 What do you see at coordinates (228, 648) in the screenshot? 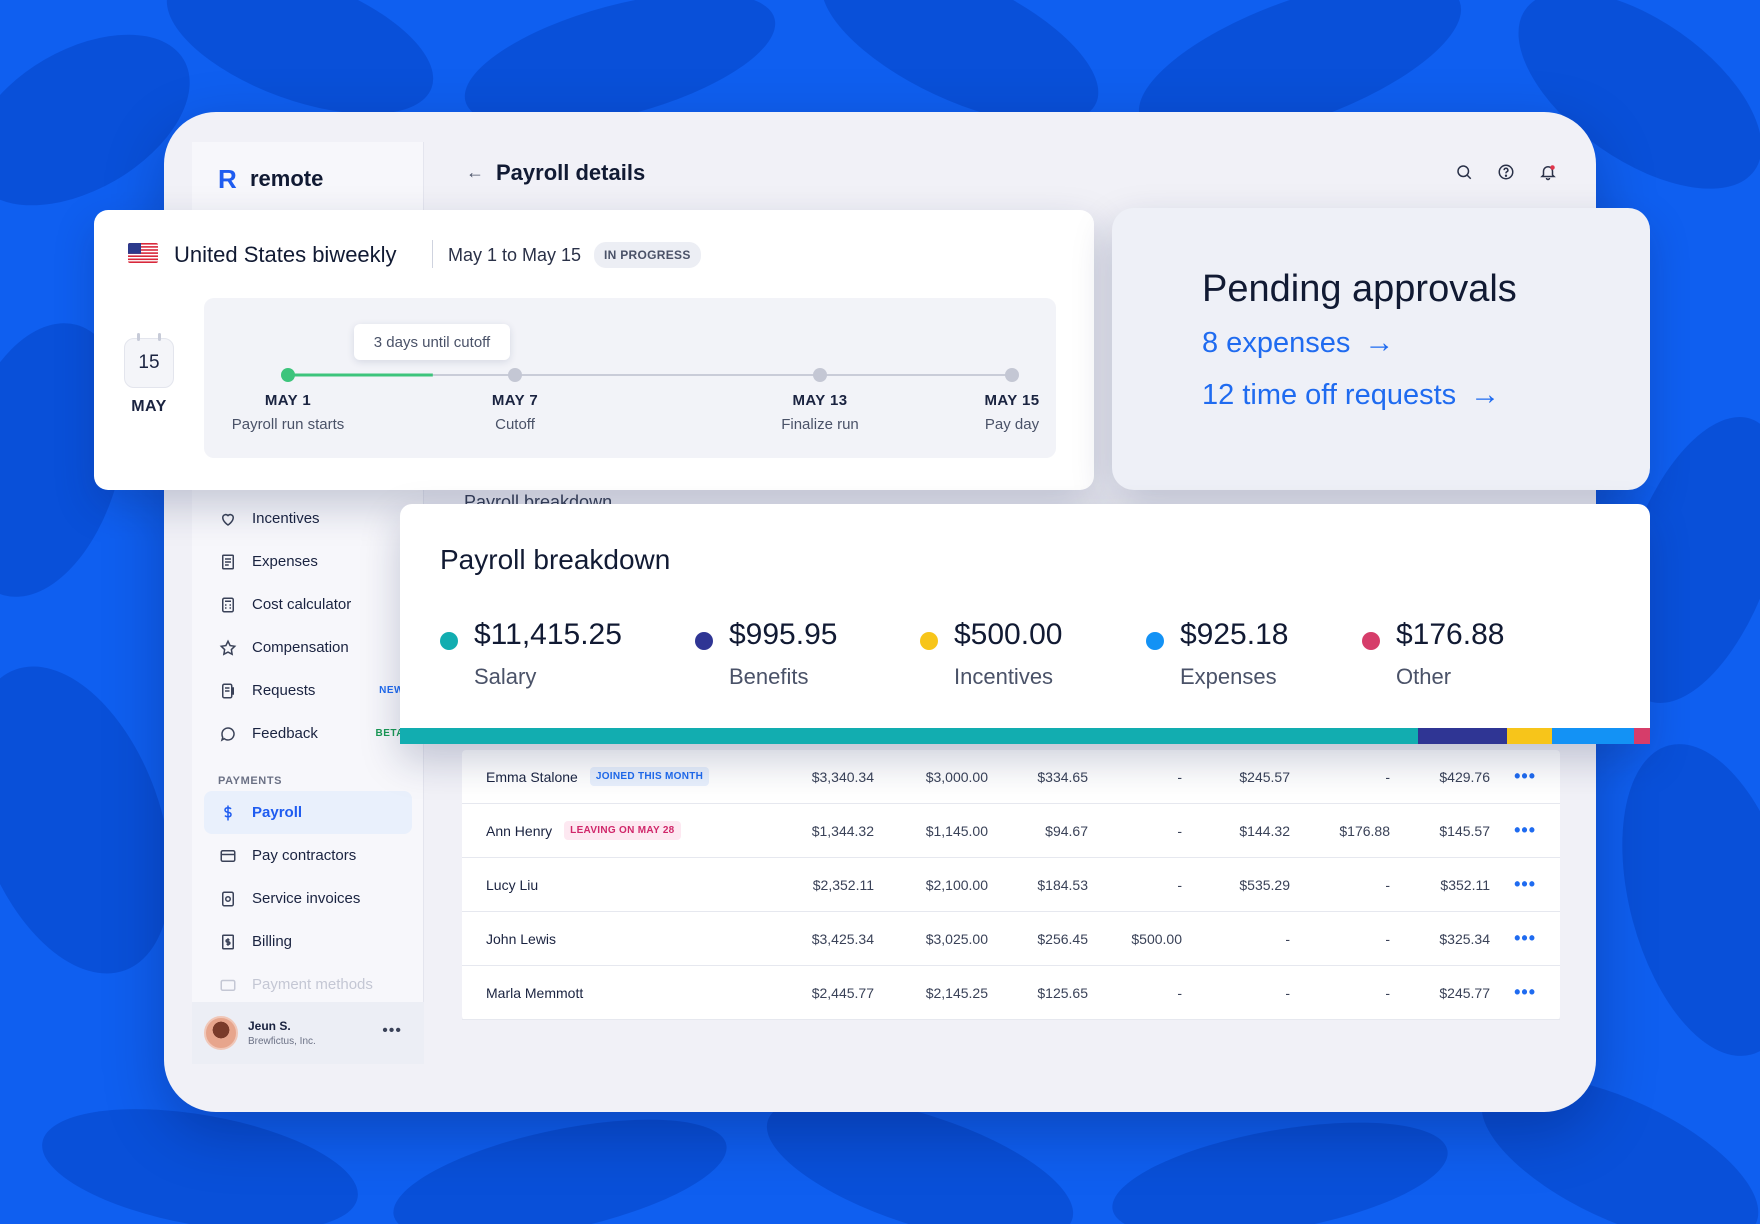
I see `star-icon` at bounding box center [228, 648].